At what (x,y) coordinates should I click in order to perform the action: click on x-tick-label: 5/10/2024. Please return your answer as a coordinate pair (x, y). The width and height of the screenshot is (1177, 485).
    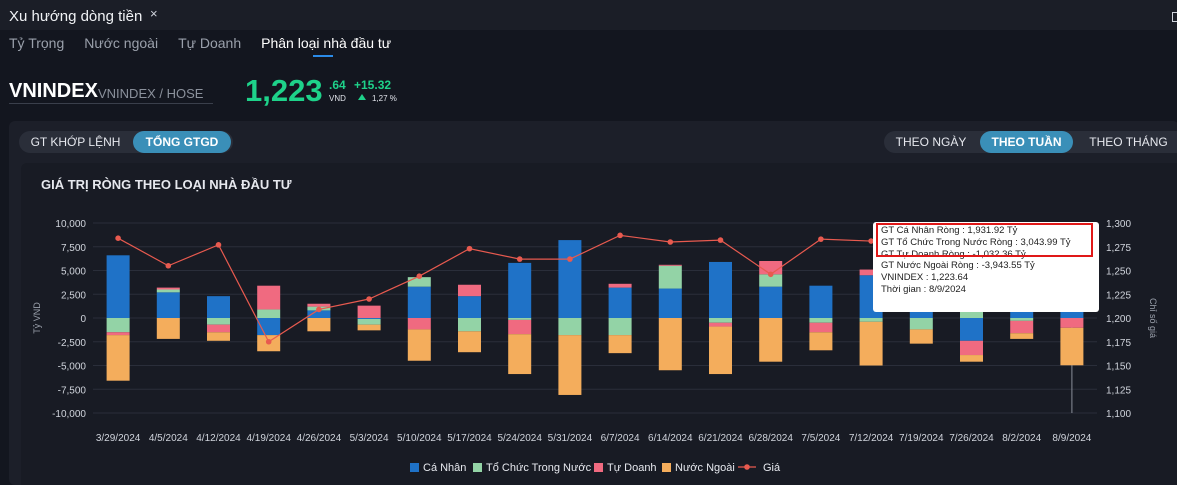
    Looking at the image, I should click on (419, 438).